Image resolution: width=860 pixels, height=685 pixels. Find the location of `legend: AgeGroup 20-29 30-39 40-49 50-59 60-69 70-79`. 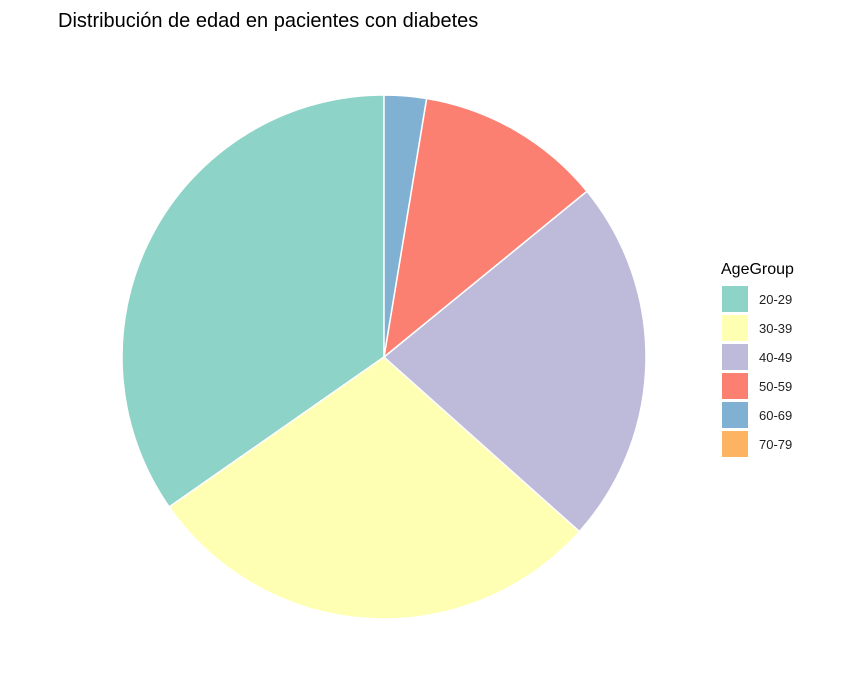

legend: AgeGroup 20-29 30-39 40-49 50-59 60-69 70-79 is located at coordinates (757, 359).